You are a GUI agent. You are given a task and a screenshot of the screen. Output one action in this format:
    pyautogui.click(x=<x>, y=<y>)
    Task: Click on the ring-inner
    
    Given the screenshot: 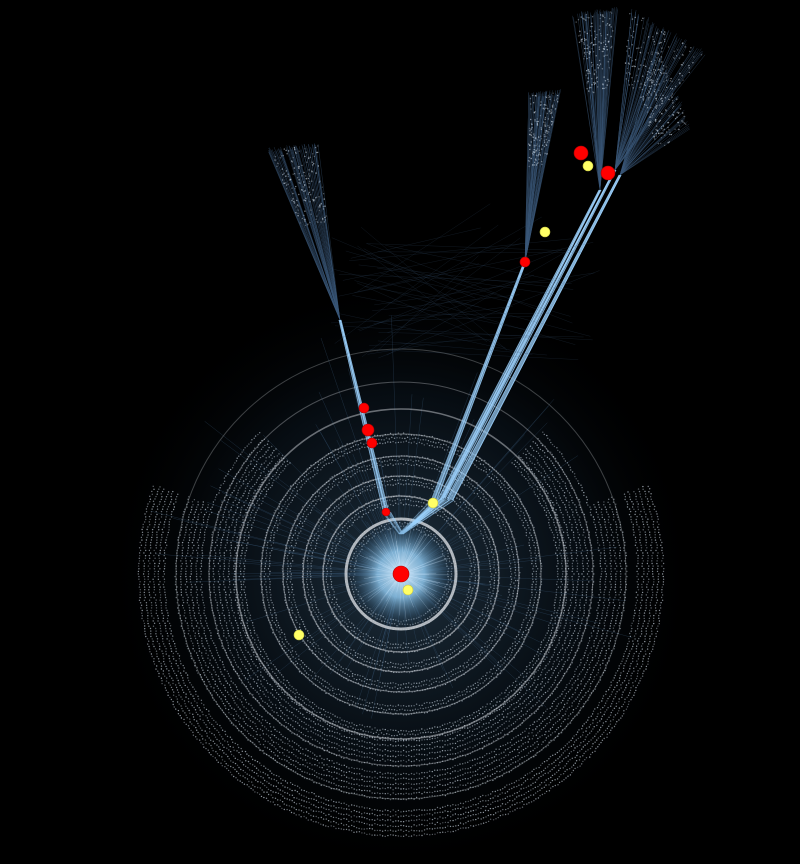 What is the action you would take?
    pyautogui.click(x=401, y=574)
    